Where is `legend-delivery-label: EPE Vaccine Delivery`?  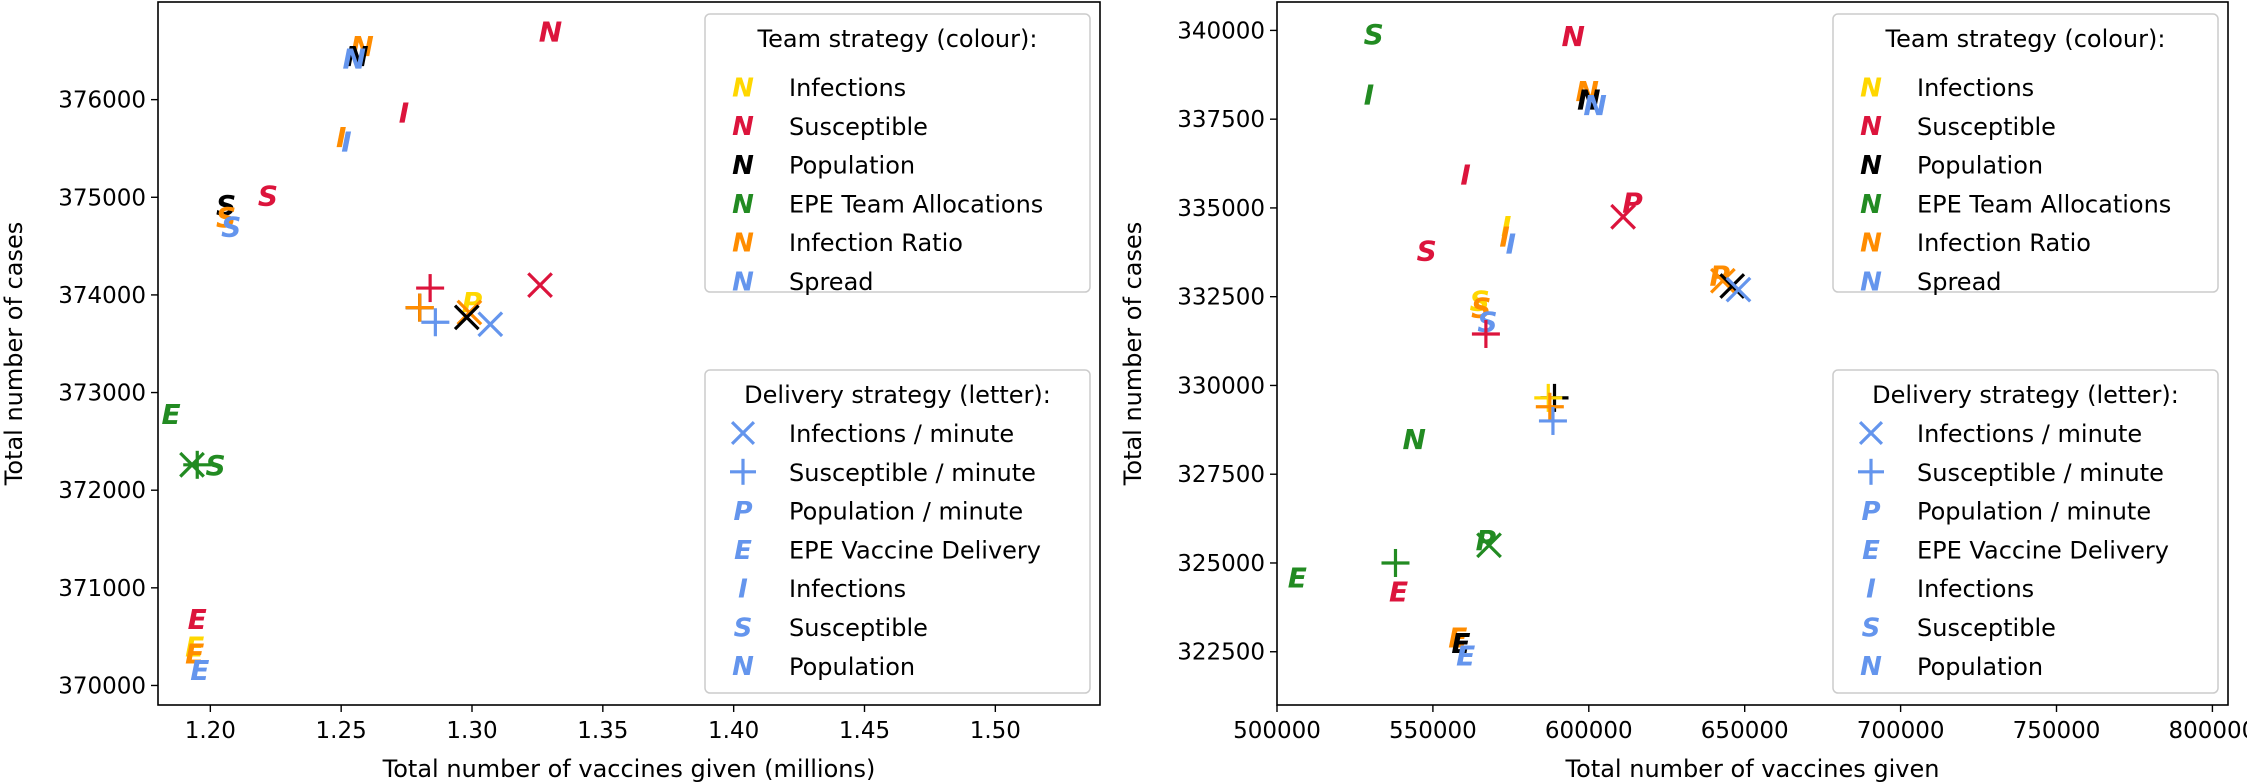 legend-delivery-label: EPE Vaccine Delivery is located at coordinates (2043, 550).